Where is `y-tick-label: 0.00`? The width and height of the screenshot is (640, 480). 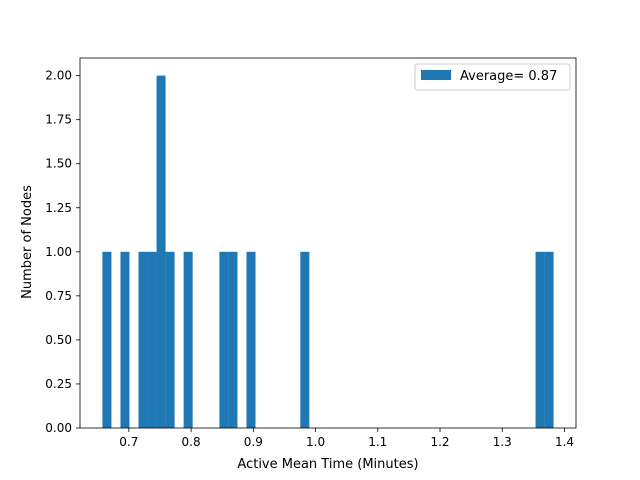
y-tick-label: 0.00 is located at coordinates (58, 428).